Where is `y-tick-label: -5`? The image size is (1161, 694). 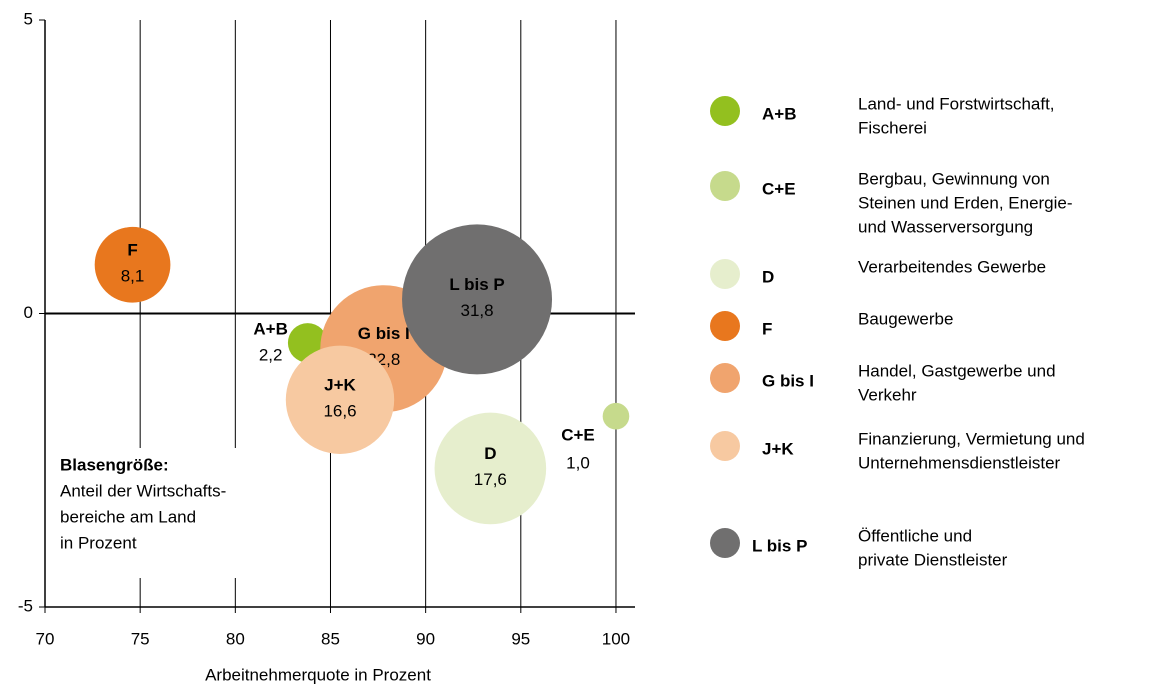 y-tick-label: -5 is located at coordinates (25, 605).